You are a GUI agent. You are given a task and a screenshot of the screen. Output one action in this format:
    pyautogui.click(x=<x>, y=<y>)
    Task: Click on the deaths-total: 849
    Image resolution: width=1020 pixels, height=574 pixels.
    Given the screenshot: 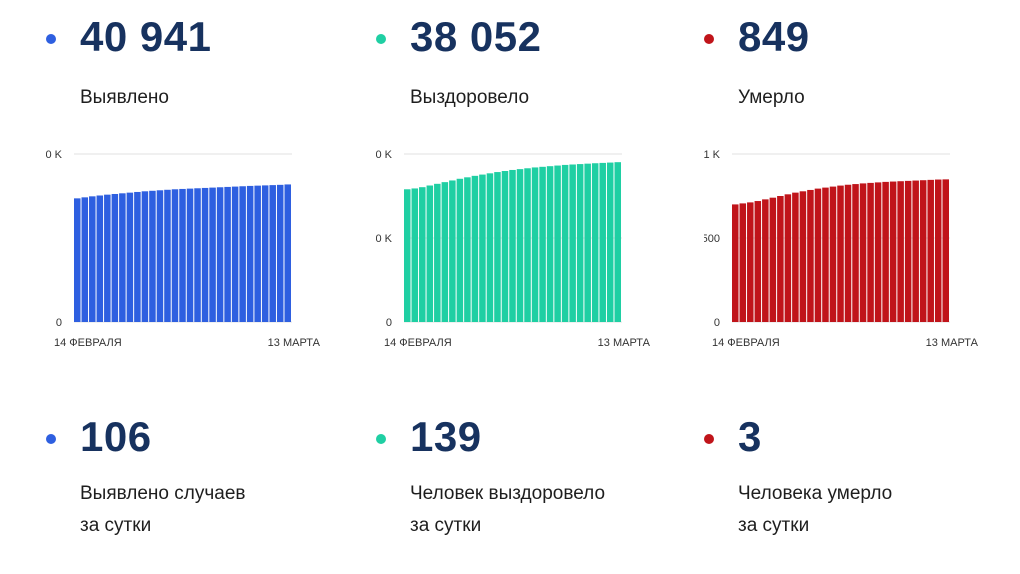 What is the action you would take?
    pyautogui.click(x=774, y=36)
    